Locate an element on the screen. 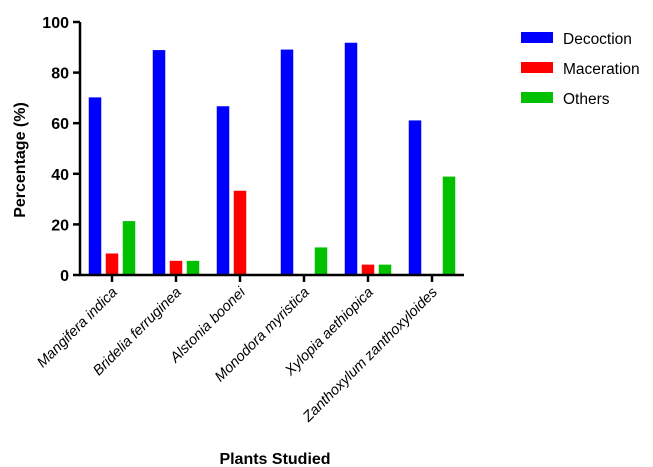 The width and height of the screenshot is (653, 467). y-ticks: 0 20 40 60 80 100 is located at coordinates (61, 150).